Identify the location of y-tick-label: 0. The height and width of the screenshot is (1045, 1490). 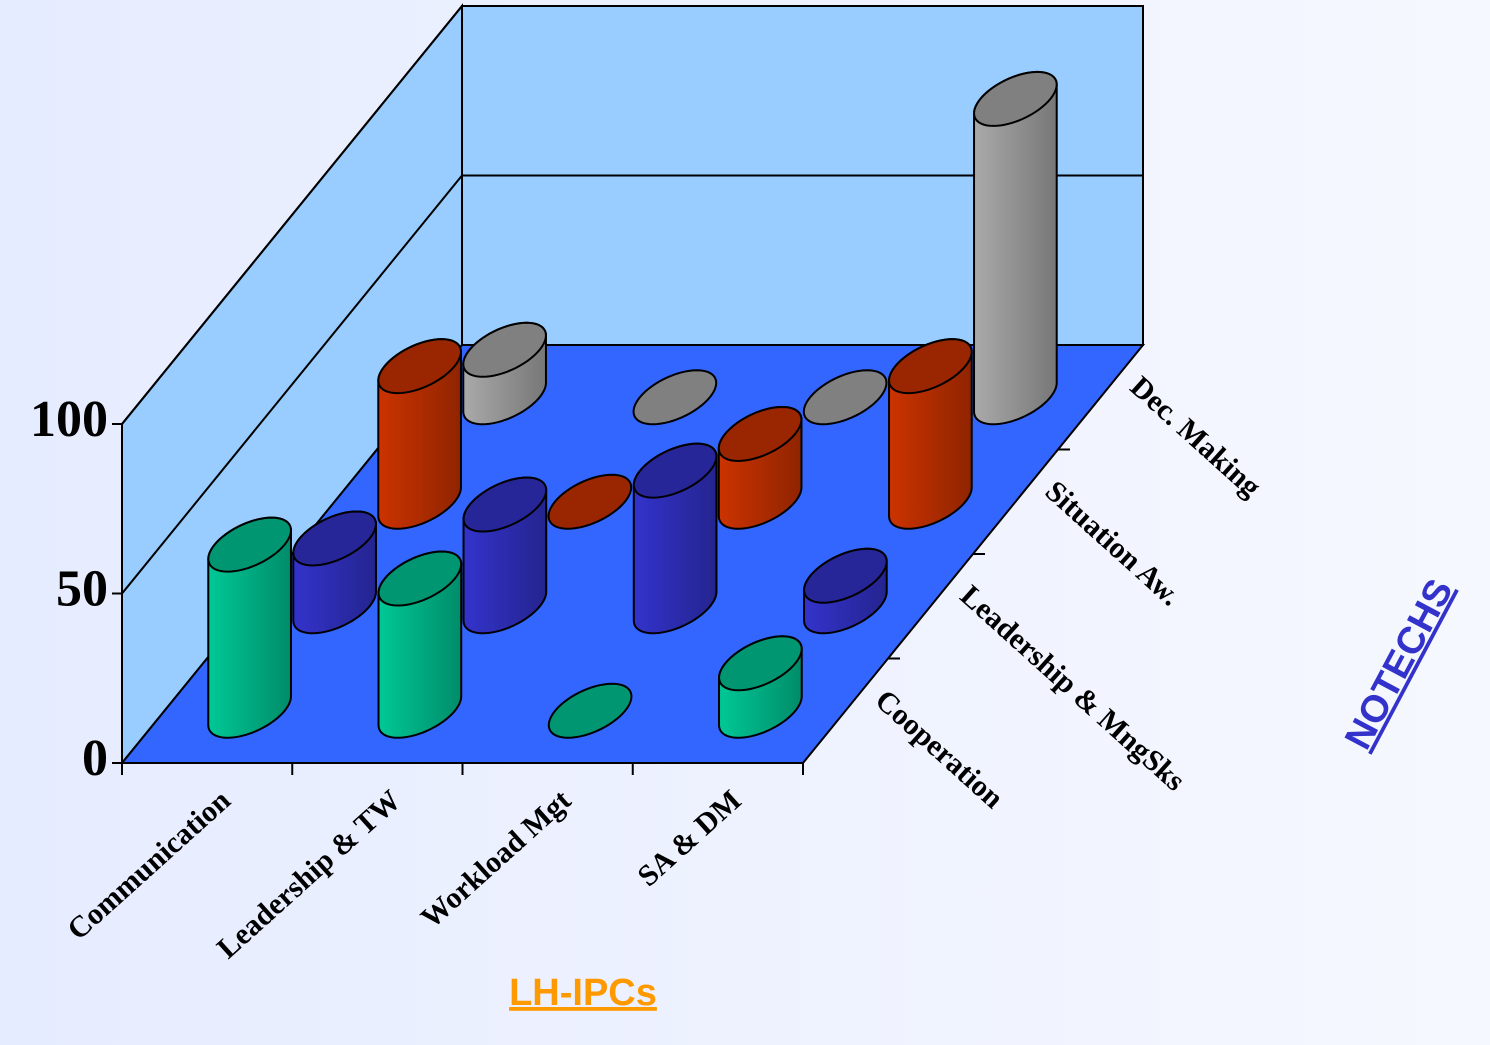
(95, 758).